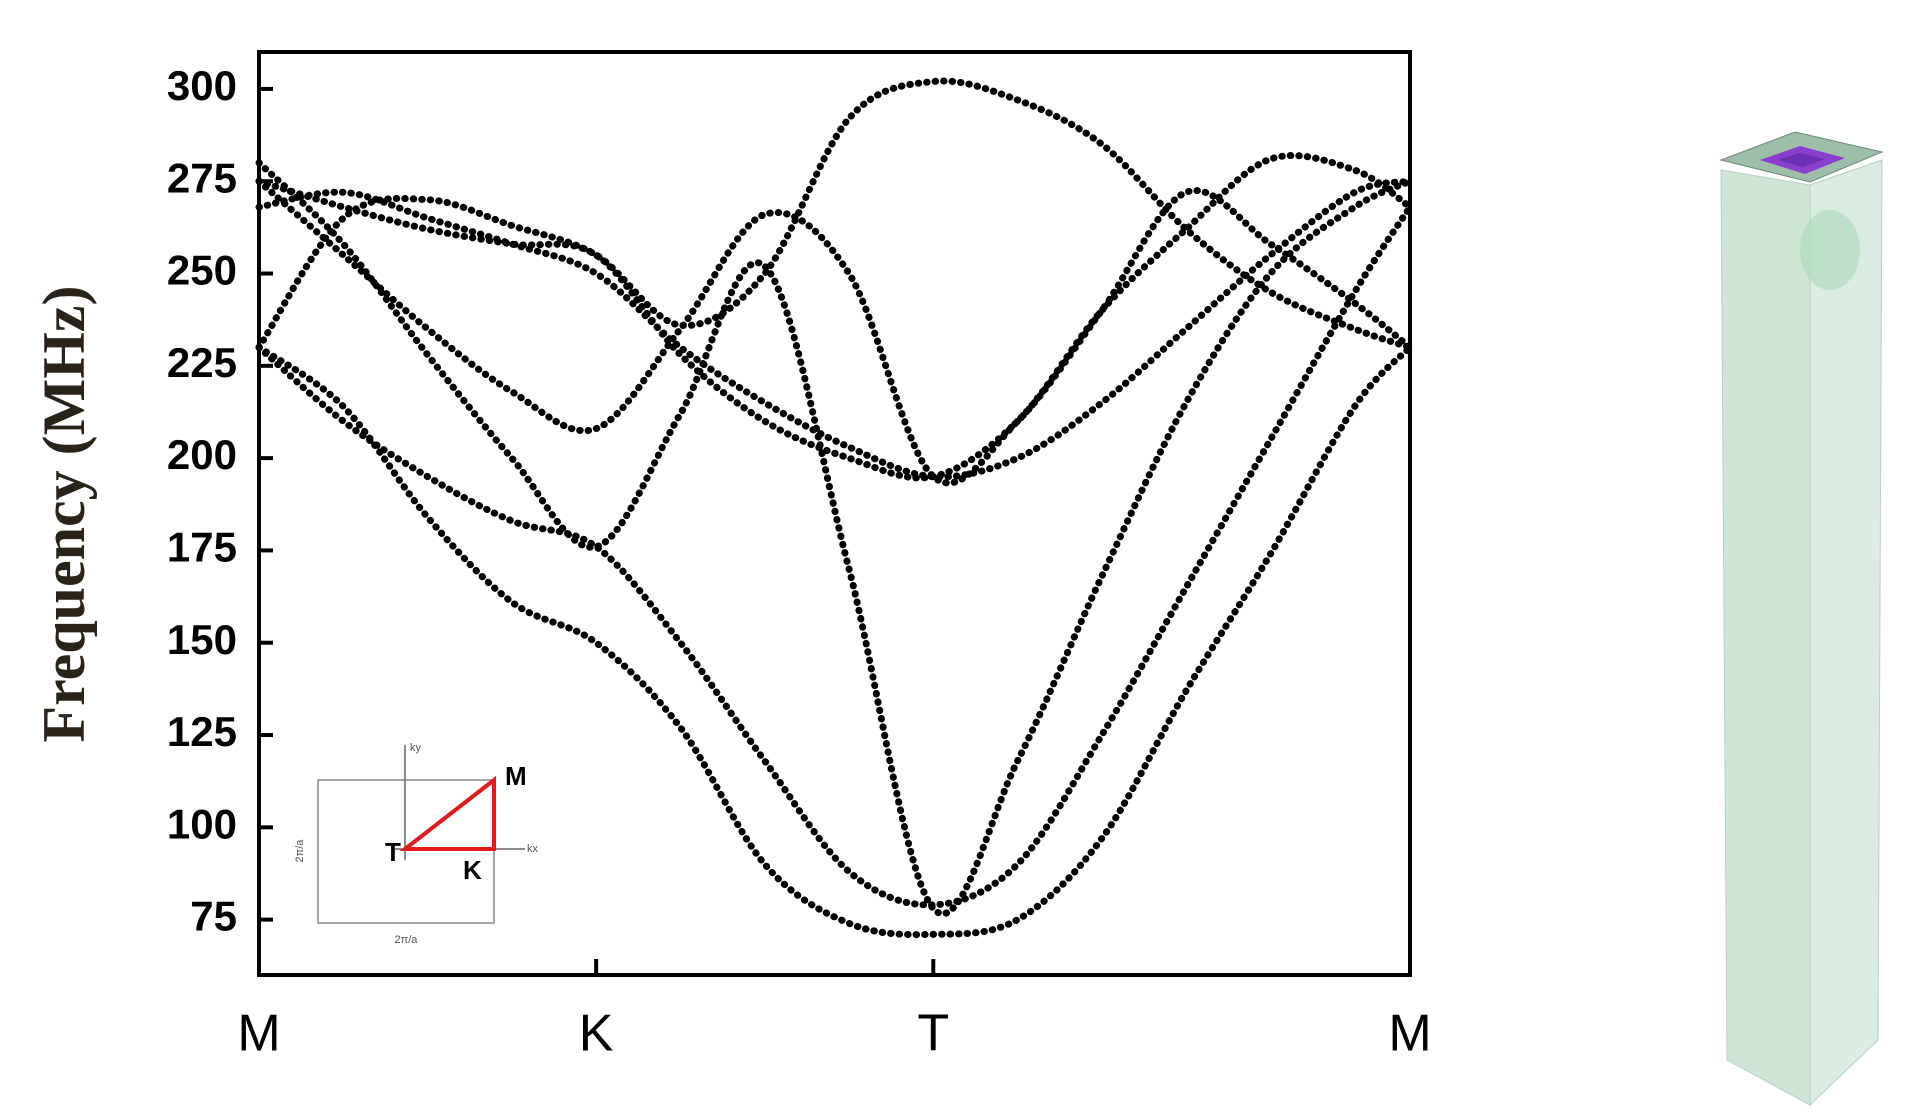  I want to click on y-tick-label: 225, so click(202, 362).